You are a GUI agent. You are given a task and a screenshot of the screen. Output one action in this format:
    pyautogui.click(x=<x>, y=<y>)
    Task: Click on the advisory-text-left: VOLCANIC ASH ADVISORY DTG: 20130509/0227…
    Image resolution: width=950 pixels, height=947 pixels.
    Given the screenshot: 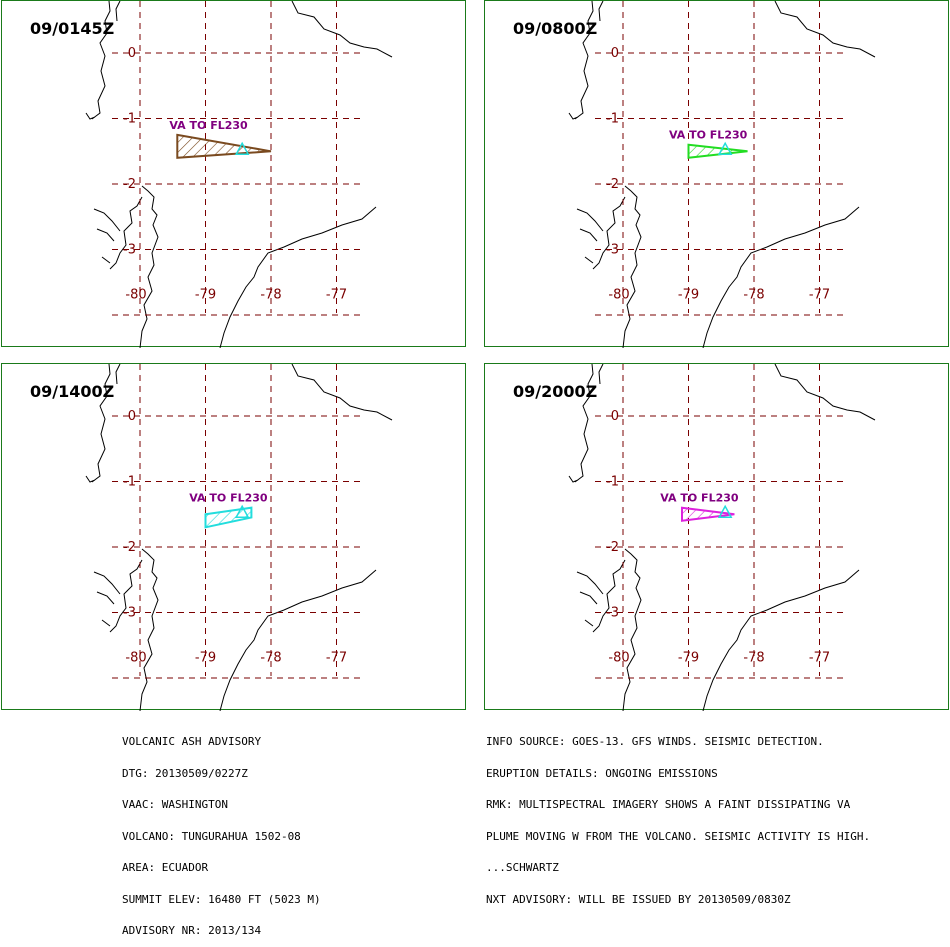 What is the action you would take?
    pyautogui.click(x=221, y=831)
    